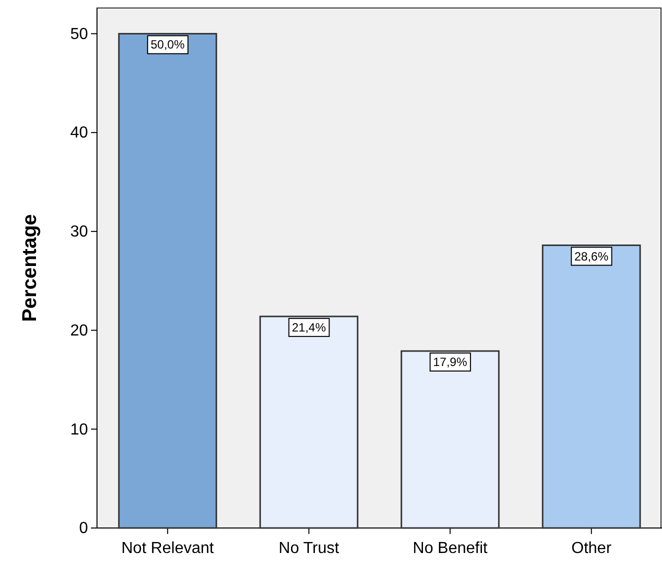  I want to click on y-axis-title: Percentage, so click(30, 268).